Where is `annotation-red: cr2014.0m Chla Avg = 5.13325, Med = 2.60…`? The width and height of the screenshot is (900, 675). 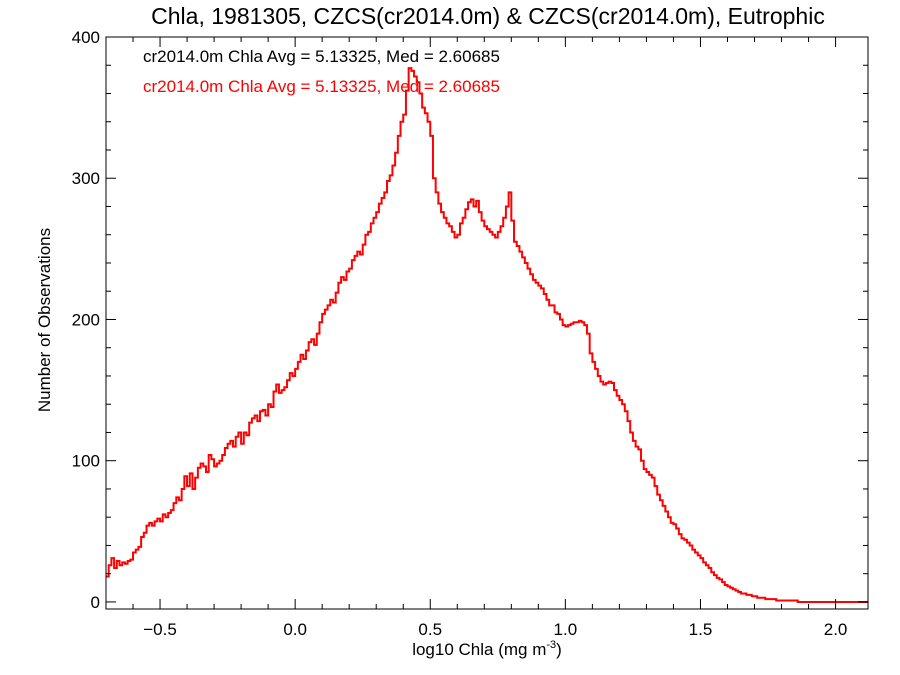 annotation-red: cr2014.0m Chla Avg = 5.13325, Med = 2.60… is located at coordinates (321, 86).